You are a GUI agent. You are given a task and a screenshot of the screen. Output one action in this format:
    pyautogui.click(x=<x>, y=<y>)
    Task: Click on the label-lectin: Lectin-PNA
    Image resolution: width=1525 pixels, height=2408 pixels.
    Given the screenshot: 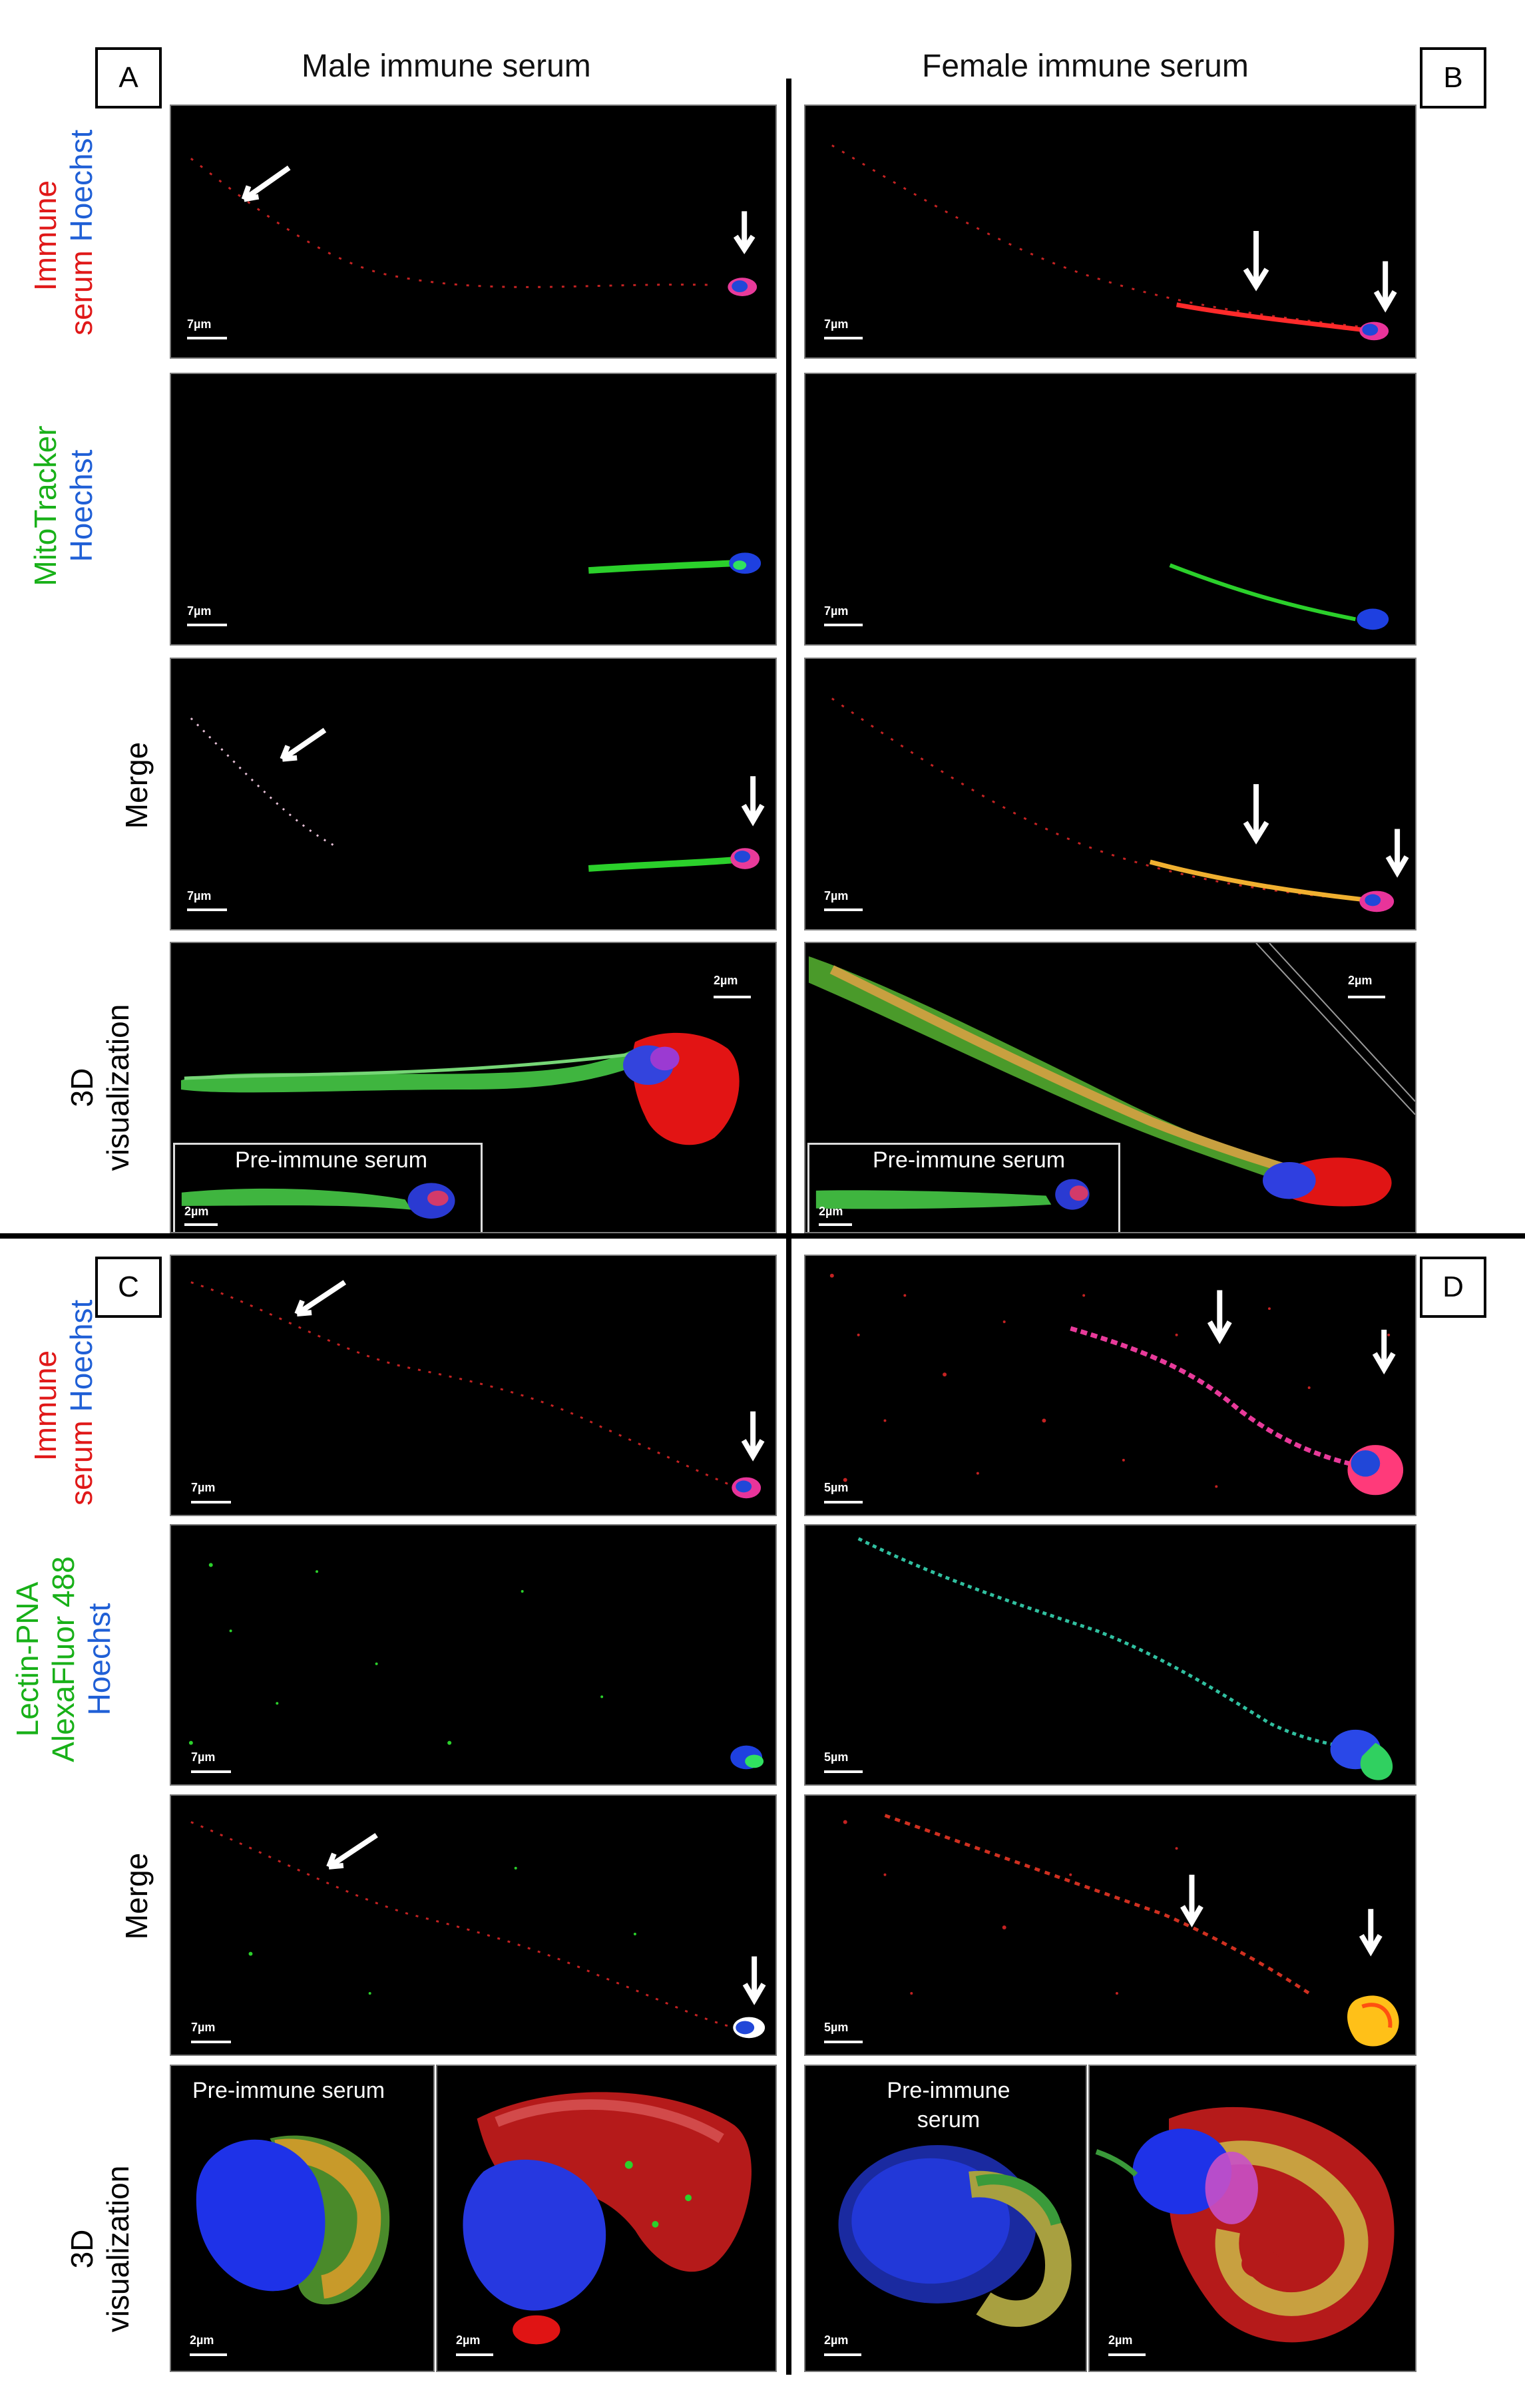 What is the action you would take?
    pyautogui.click(x=28, y=1659)
    